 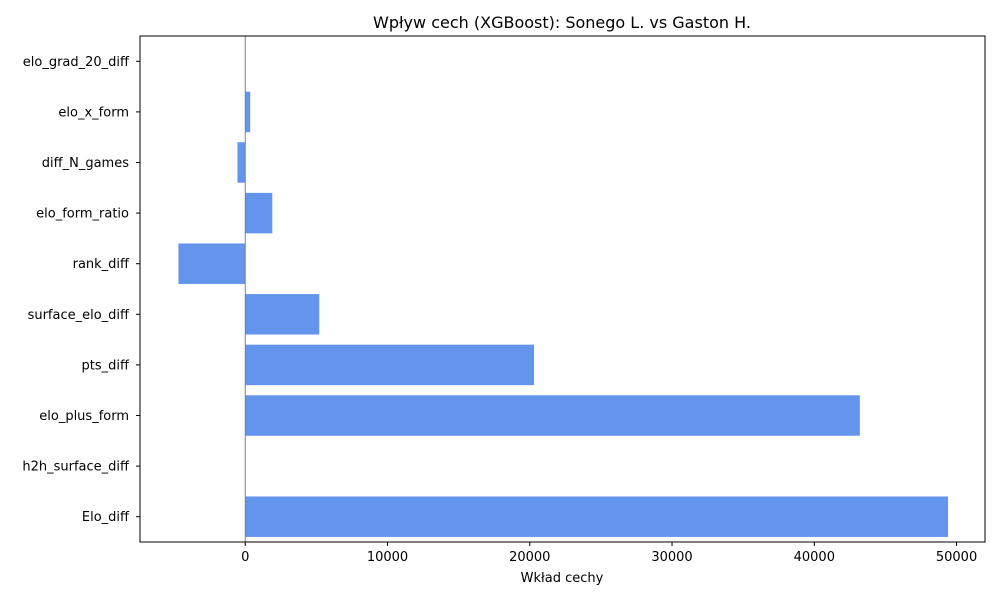 What do you see at coordinates (552, 415) in the screenshot?
I see `bar-elo_plus_form` at bounding box center [552, 415].